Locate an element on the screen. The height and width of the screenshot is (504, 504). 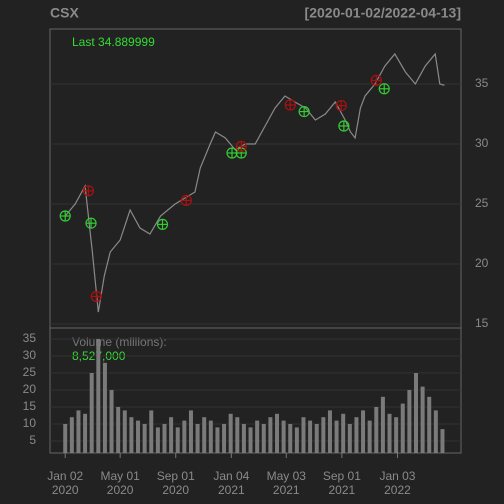
x-tick-label: May 03 2021 is located at coordinates (286, 483).